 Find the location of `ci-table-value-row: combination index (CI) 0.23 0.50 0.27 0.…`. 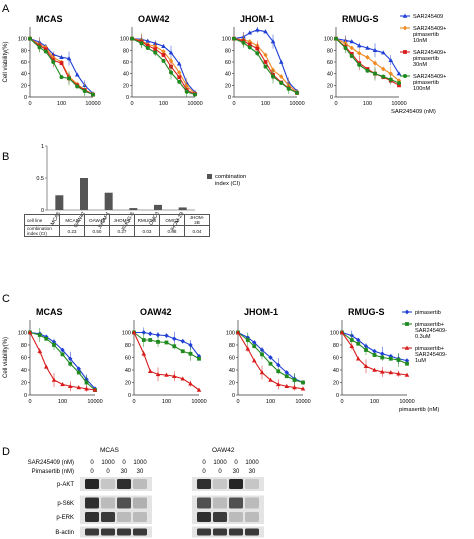

ci-table-value-row: combination index (CI) 0.23 0.50 0.27 0.… is located at coordinates (117, 231).